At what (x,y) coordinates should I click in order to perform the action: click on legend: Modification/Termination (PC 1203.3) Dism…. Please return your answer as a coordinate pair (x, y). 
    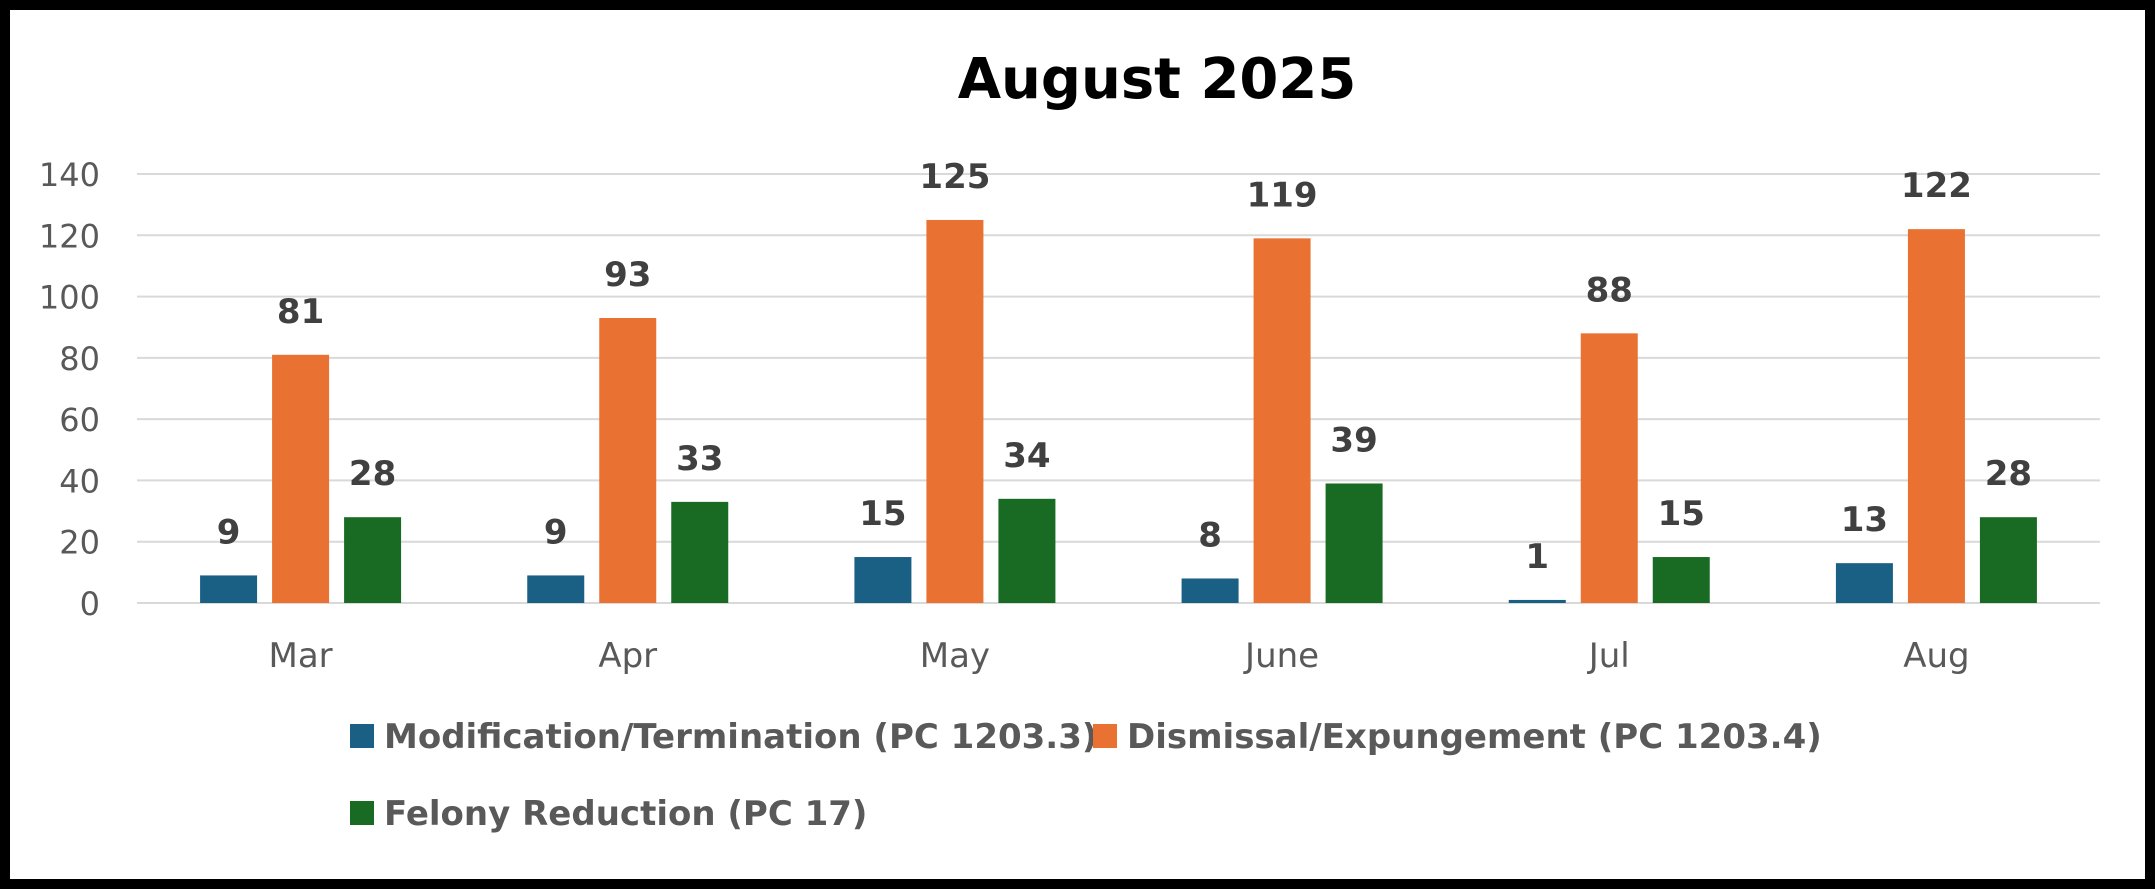
    Looking at the image, I should click on (1086, 775).